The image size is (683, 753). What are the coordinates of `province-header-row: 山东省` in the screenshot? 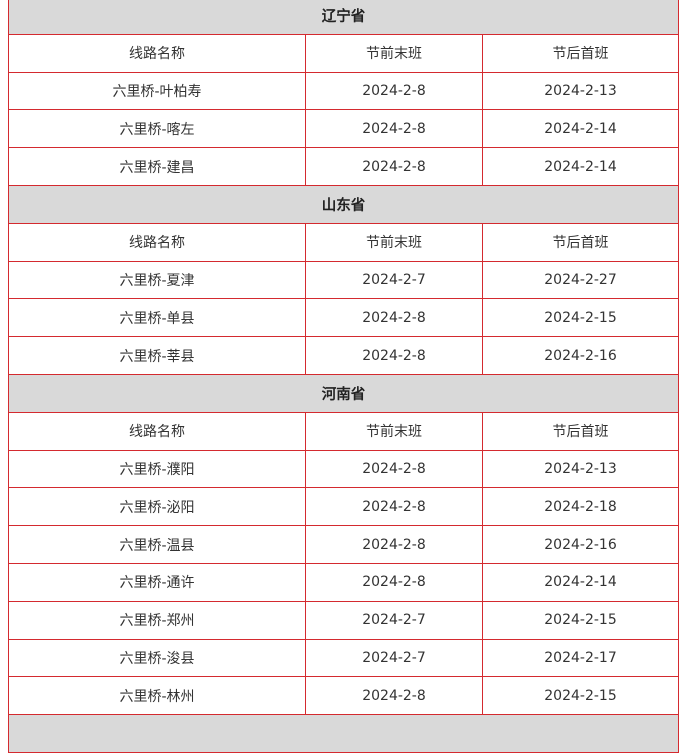 It's located at (343, 204).